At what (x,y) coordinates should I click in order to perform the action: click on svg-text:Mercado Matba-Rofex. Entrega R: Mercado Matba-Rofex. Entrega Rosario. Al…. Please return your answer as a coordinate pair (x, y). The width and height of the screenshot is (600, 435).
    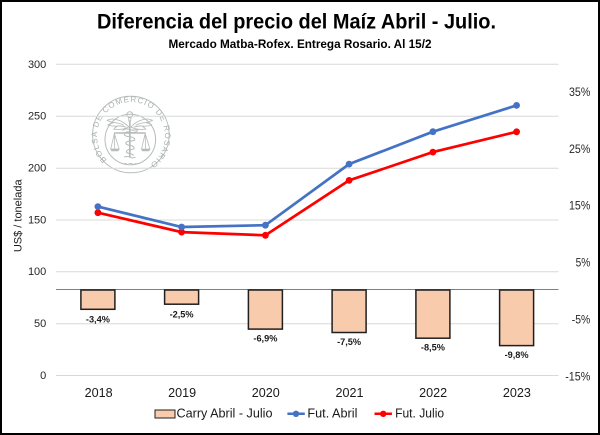
    Looking at the image, I should click on (300, 45).